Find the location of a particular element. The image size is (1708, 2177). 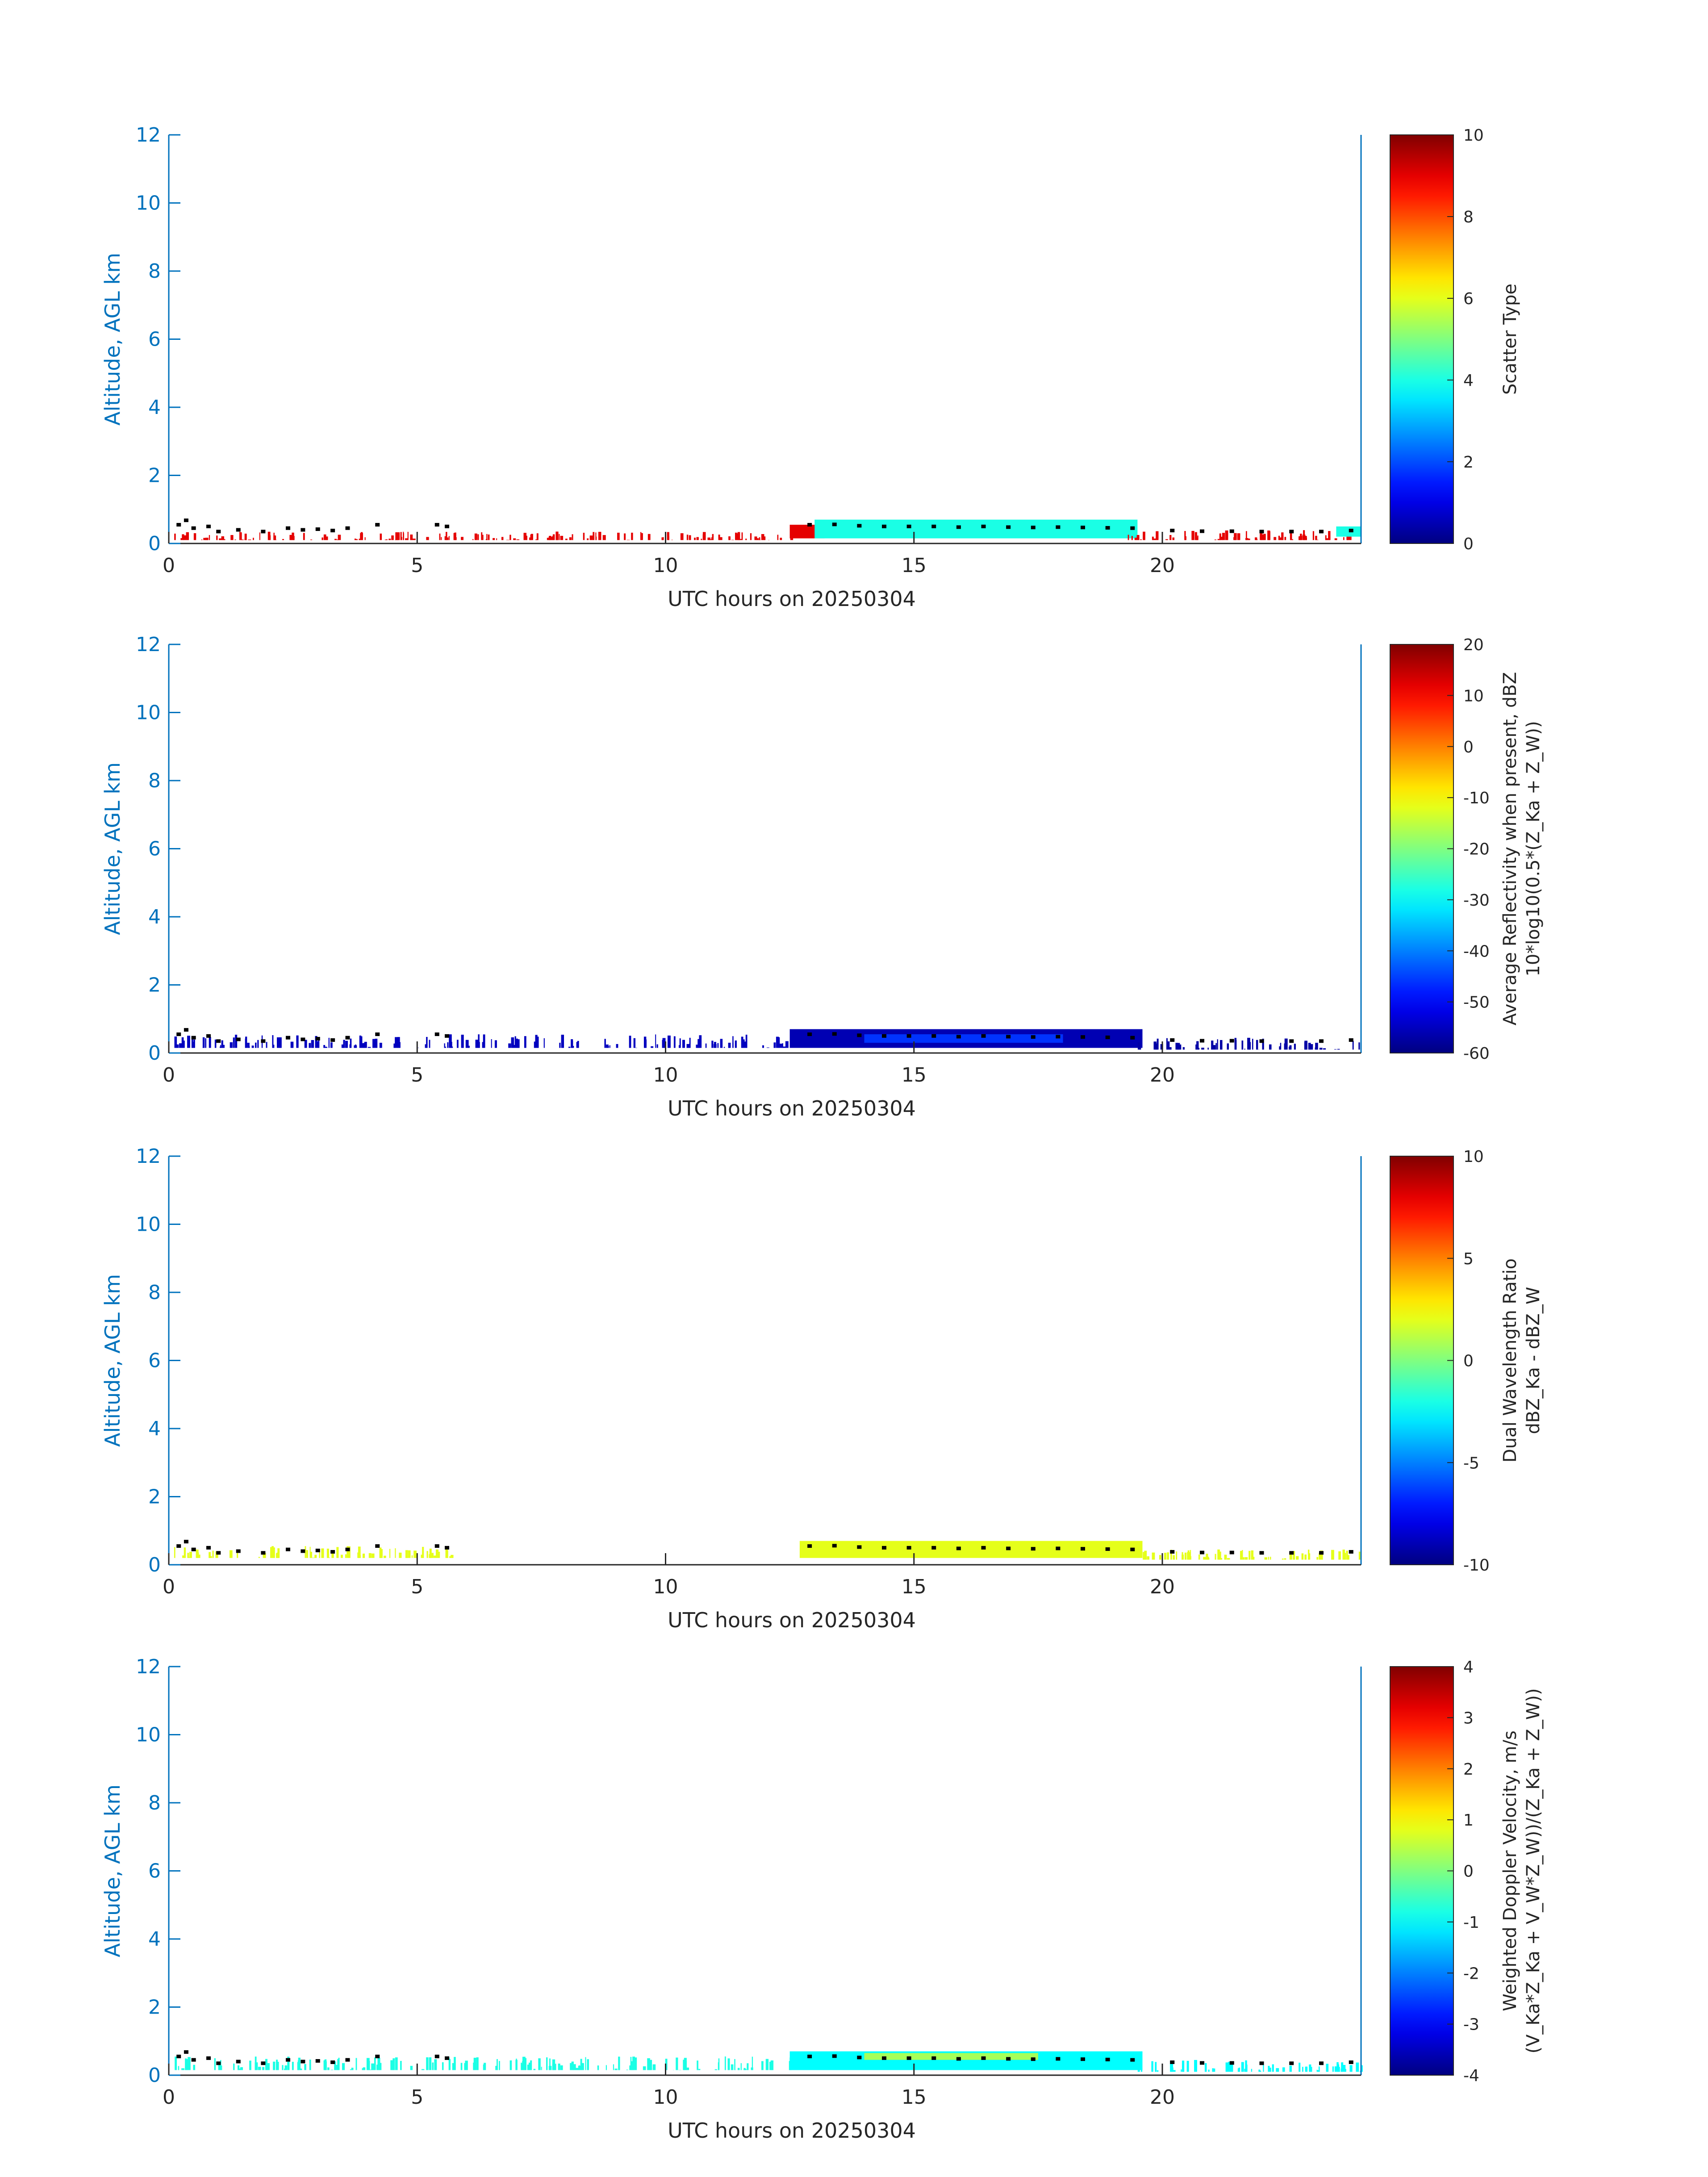

colorbar-tick-label: 0 is located at coordinates (1468, 1361).